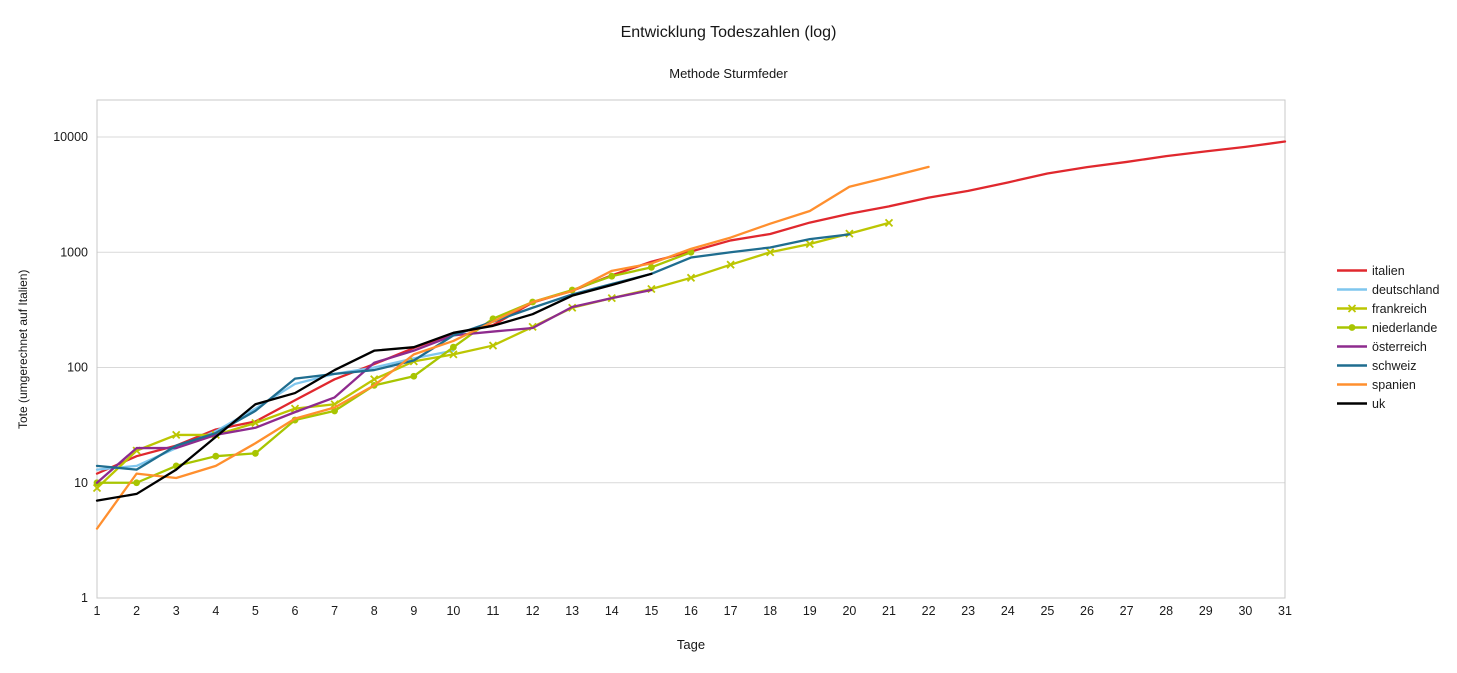 Image resolution: width=1457 pixels, height=673 pixels. Describe the element at coordinates (968, 611) in the screenshot. I see `x-tick-label-23: 23` at that location.